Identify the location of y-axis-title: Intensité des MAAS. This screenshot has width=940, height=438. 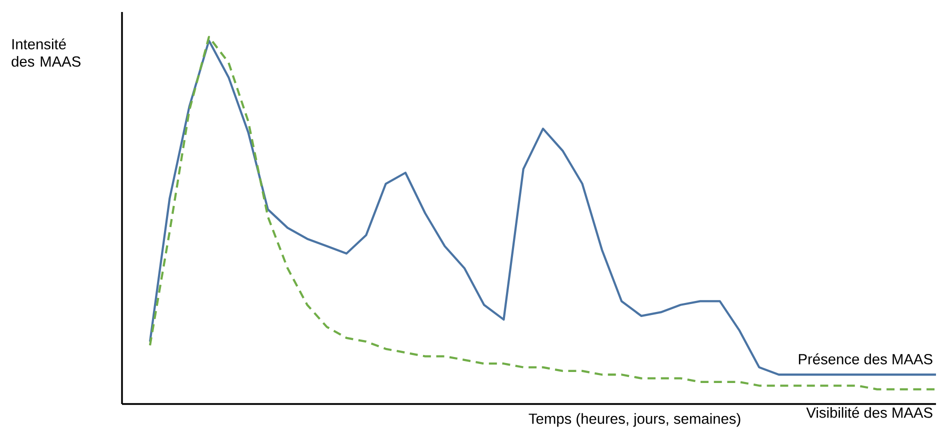
(46, 52).